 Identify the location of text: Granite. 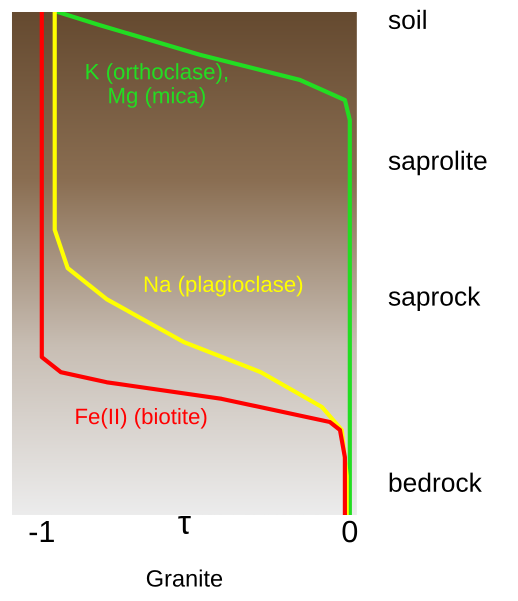
(184, 578).